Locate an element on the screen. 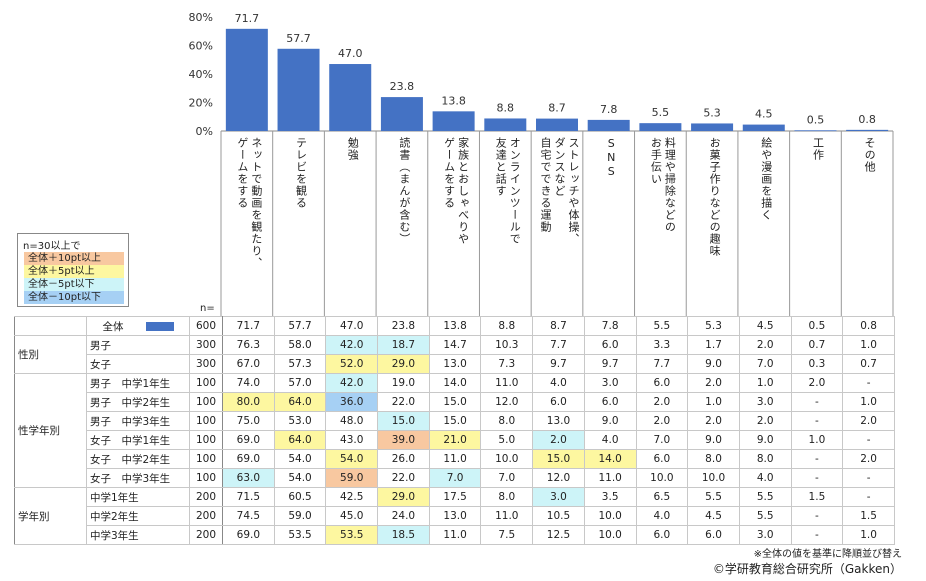  value-cell: 76.3 is located at coordinates (248, 345).